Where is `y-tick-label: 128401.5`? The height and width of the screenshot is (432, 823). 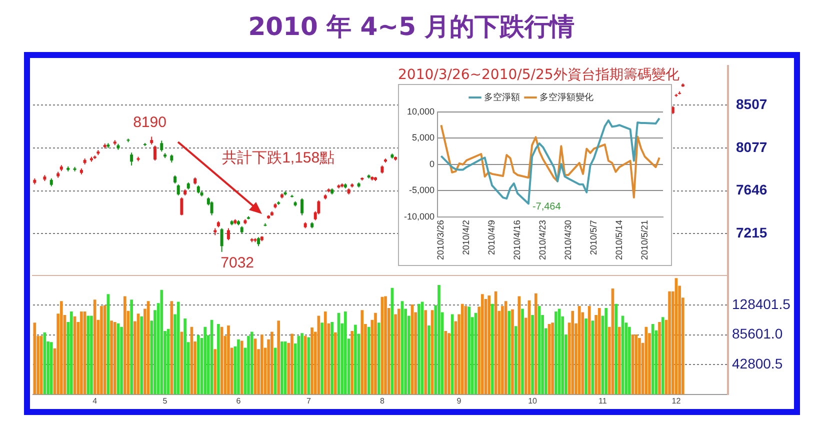 y-tick-label: 128401.5 is located at coordinates (761, 304).